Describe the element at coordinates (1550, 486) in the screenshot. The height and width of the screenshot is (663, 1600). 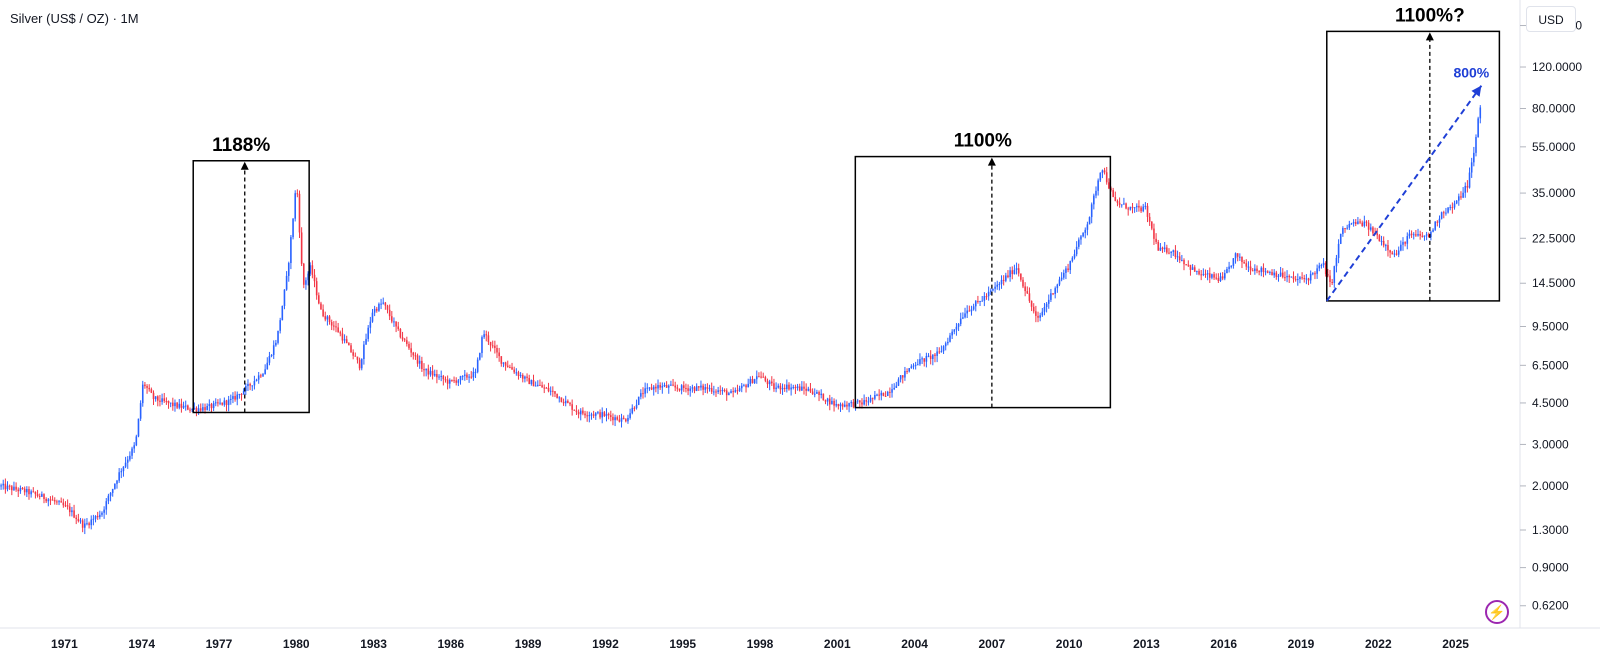
I see `y-tick-label: 2.0000` at that location.